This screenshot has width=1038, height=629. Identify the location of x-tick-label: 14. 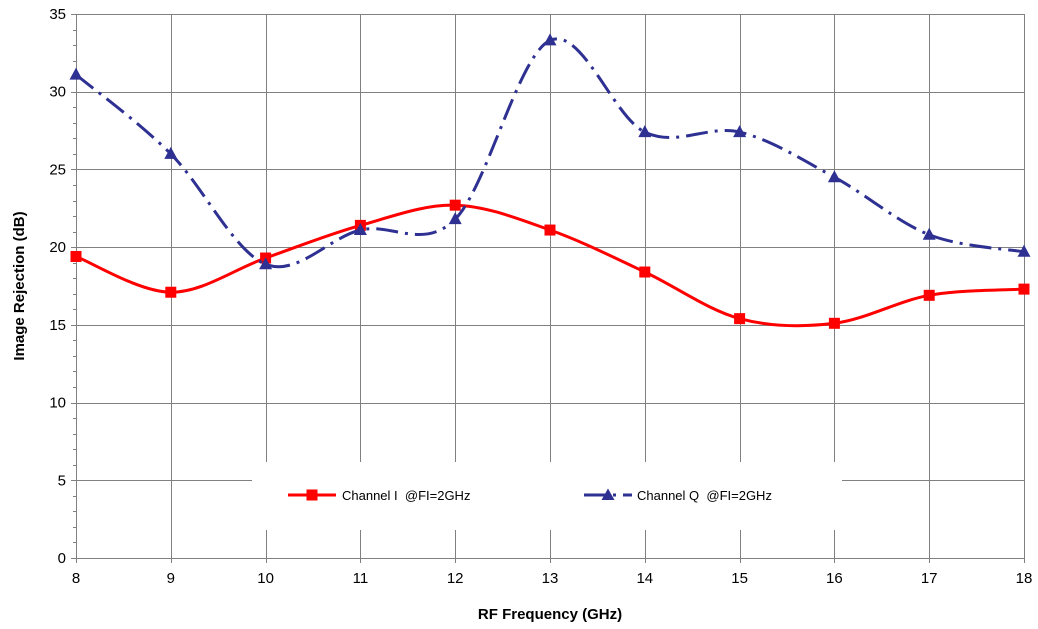
(644, 578).